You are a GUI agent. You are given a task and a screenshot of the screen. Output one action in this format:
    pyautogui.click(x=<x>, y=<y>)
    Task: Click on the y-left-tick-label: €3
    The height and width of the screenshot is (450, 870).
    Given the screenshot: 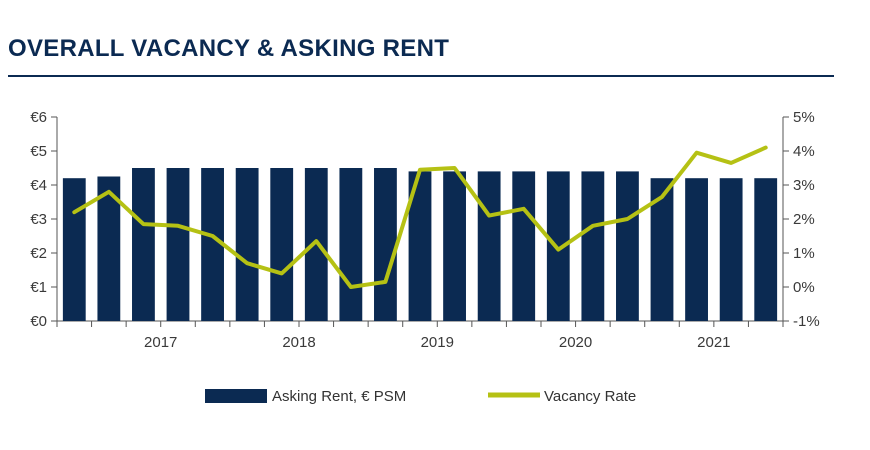 What is the action you would take?
    pyautogui.click(x=38, y=219)
    